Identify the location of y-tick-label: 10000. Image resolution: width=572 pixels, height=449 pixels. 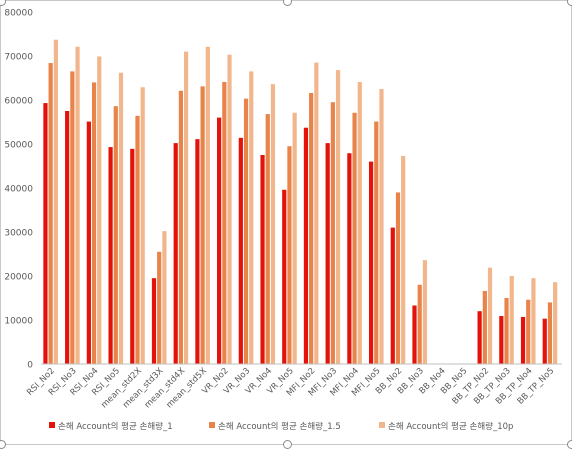
(18, 322).